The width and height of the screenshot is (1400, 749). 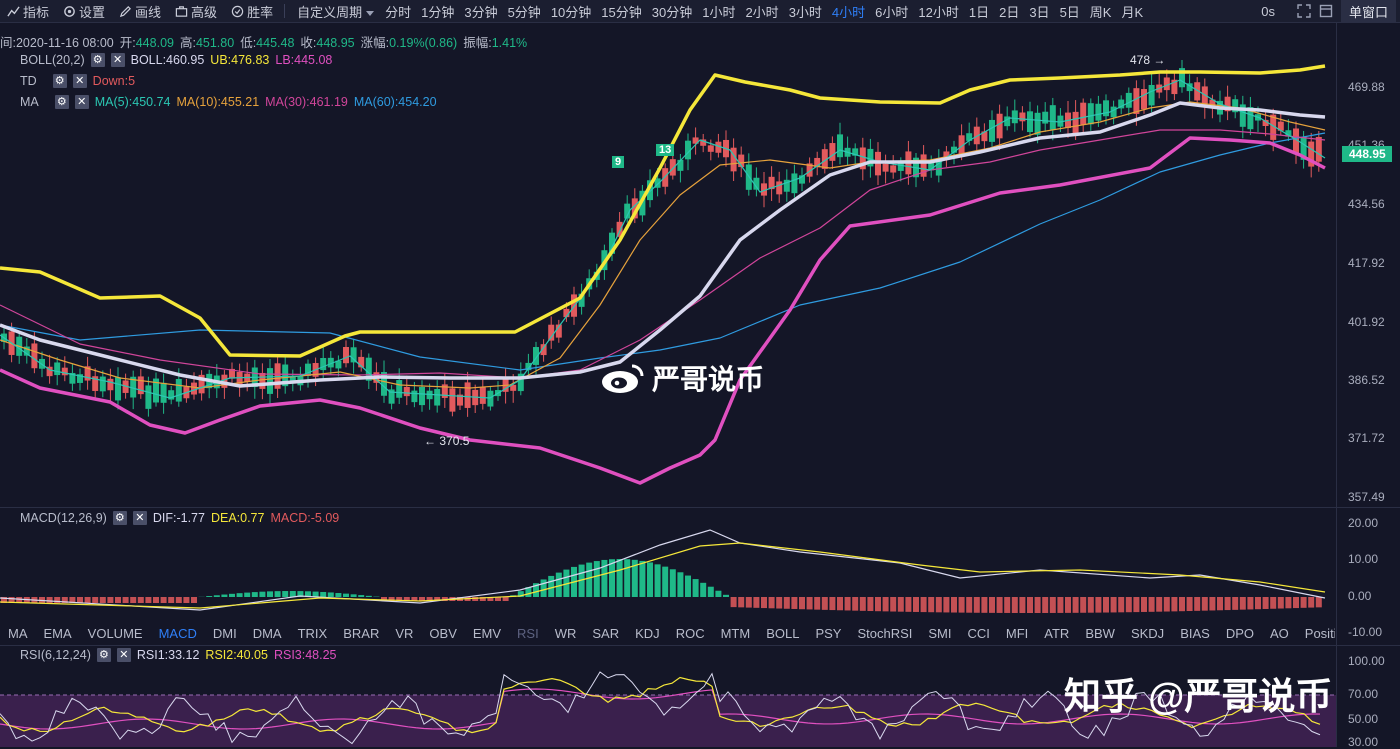 I want to click on indicator-tab-volume: VOLUME, so click(x=115, y=633).